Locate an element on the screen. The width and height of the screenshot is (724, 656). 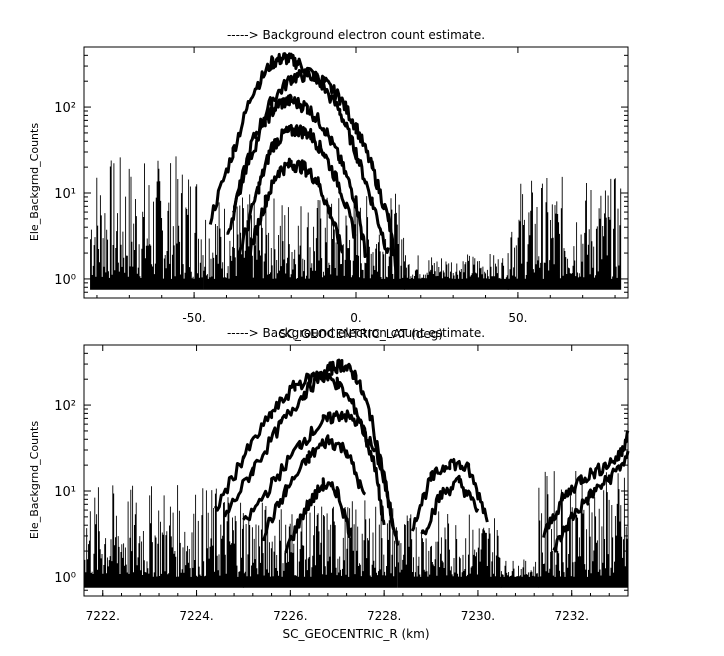
bottom-y-tick-label-0: 10⁰ is located at coordinates (65, 578).